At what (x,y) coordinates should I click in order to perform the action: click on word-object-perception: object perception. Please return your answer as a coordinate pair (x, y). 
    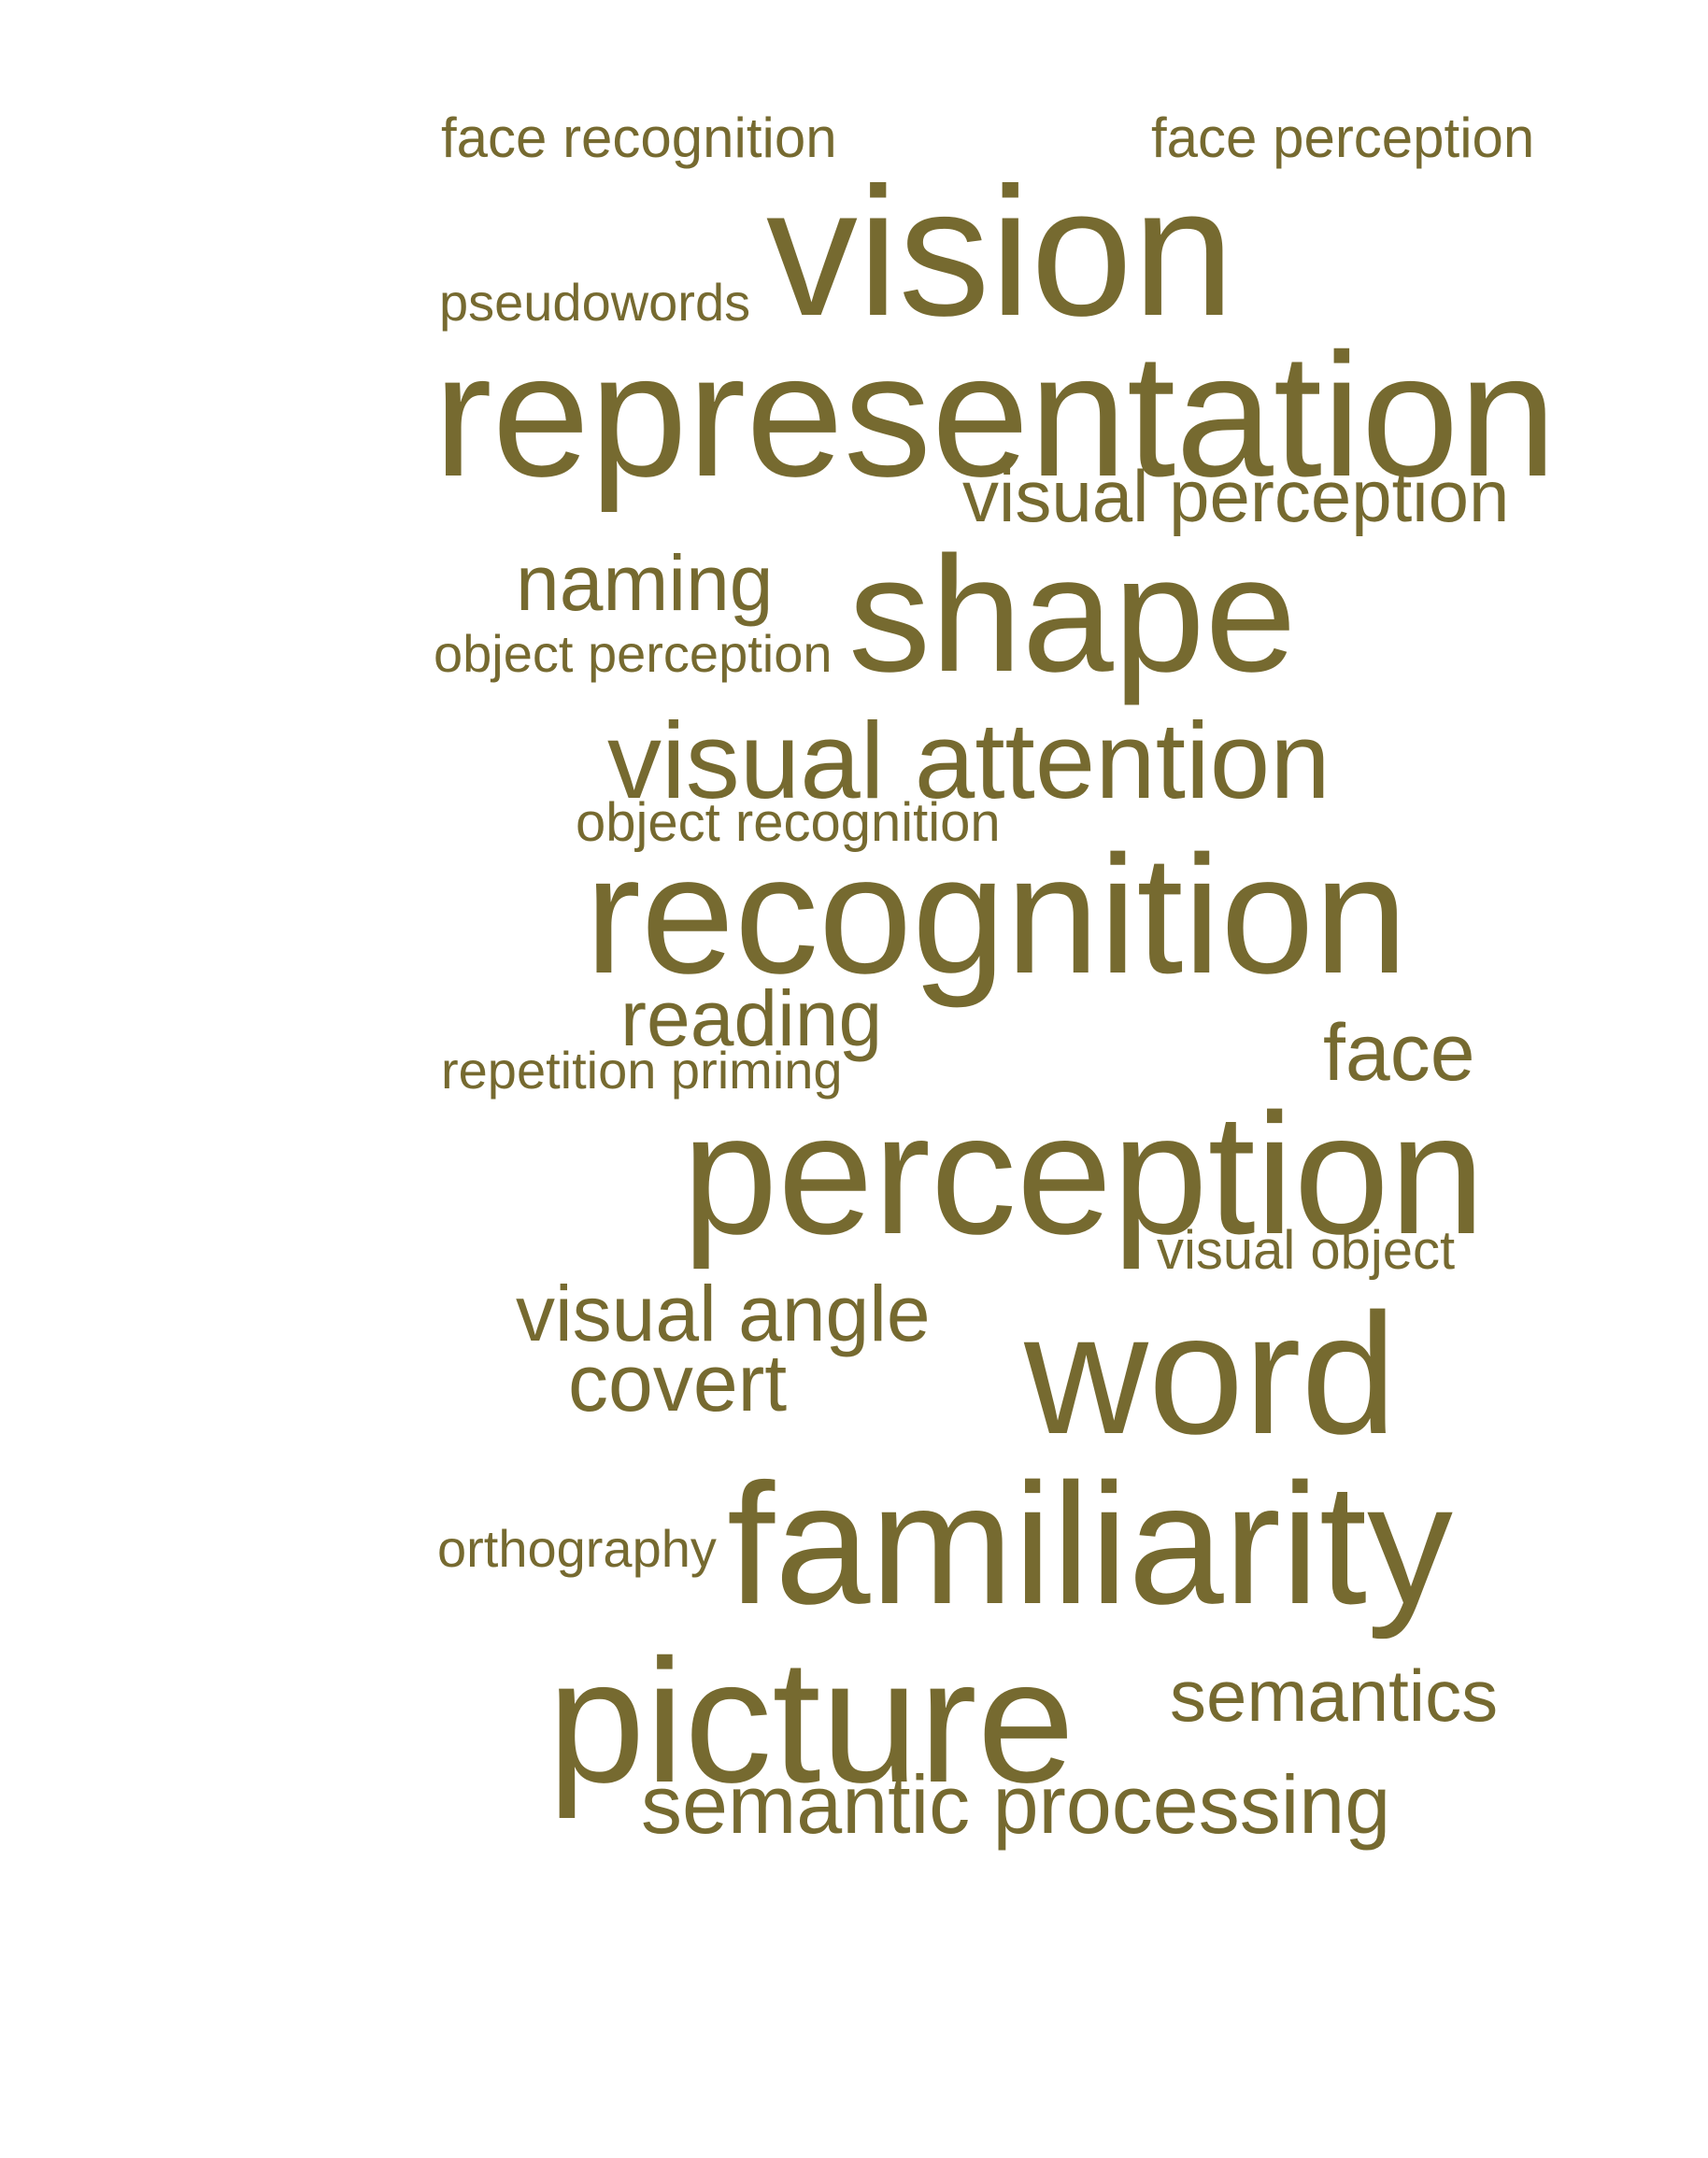
    Looking at the image, I should click on (633, 653).